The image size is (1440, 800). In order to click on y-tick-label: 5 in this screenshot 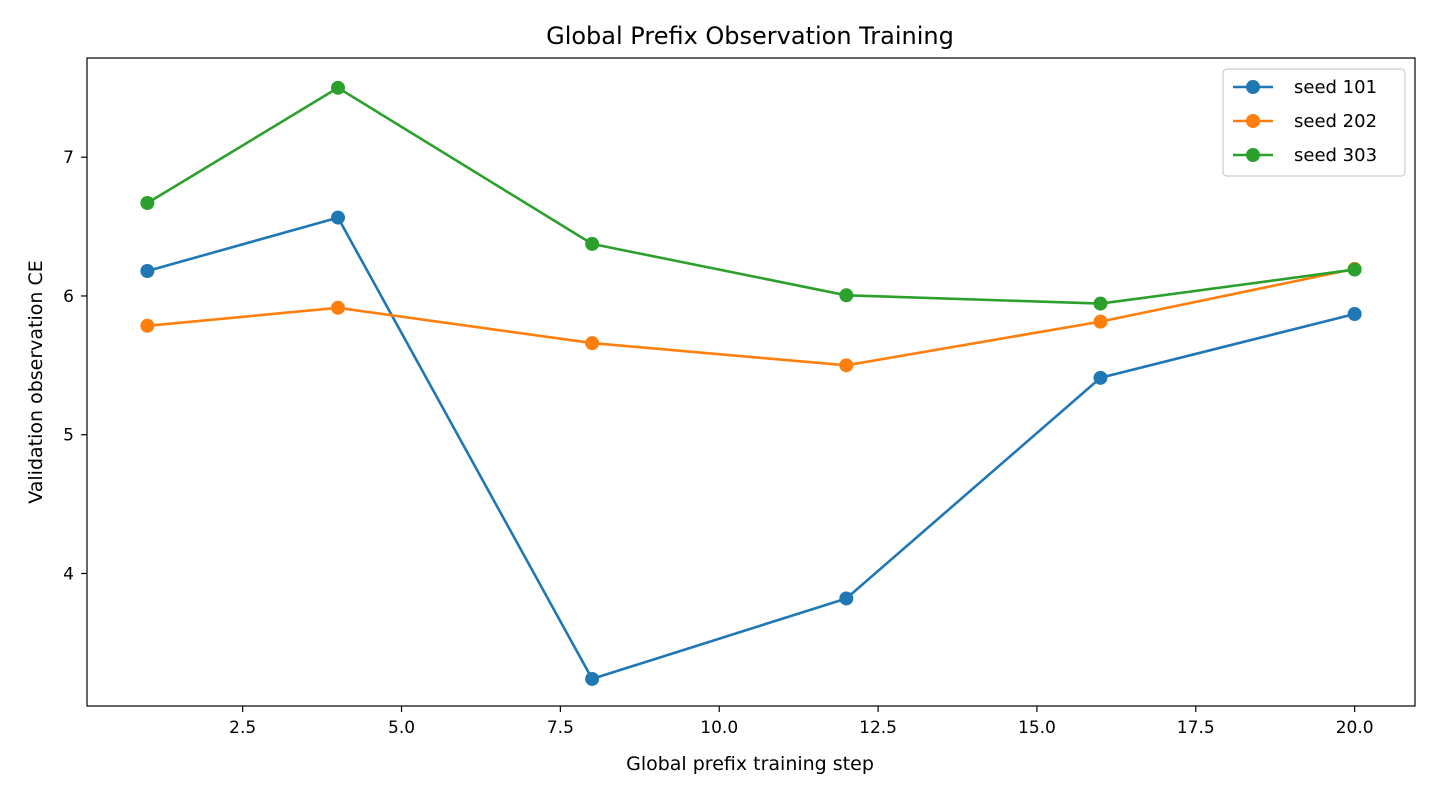, I will do `click(68, 436)`.